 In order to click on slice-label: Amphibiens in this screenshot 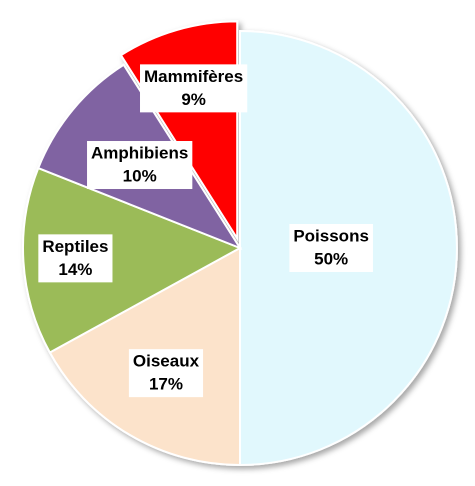, I will do `click(139, 152)`.